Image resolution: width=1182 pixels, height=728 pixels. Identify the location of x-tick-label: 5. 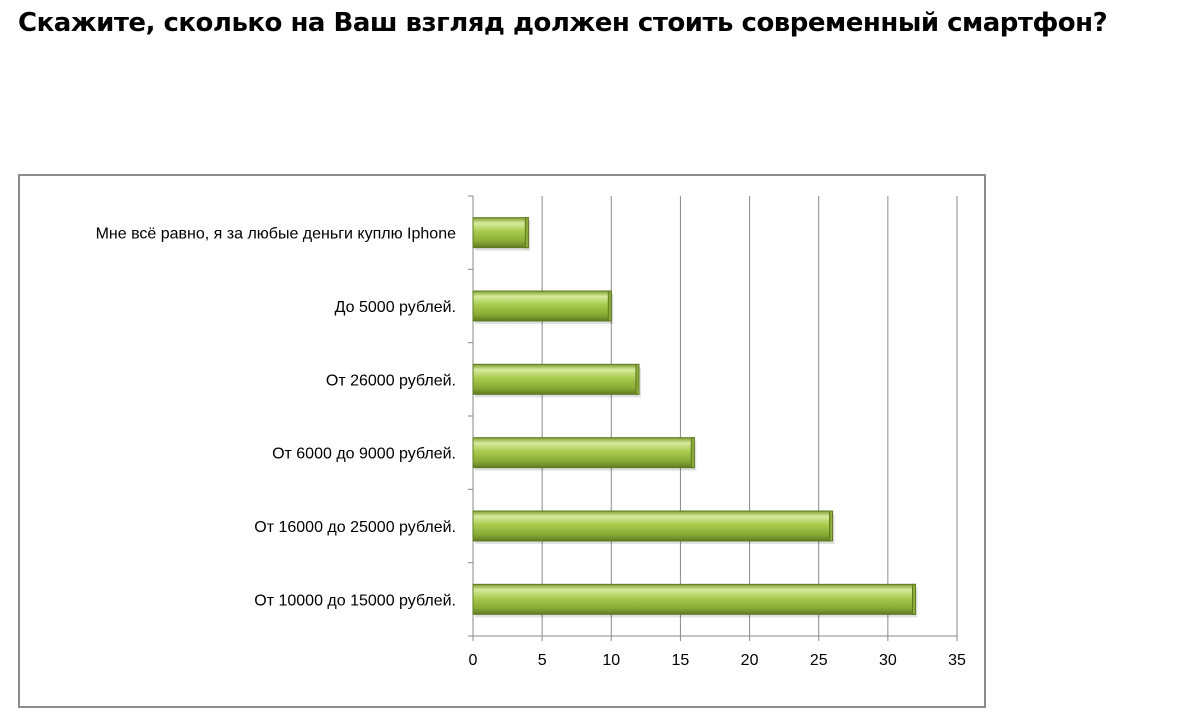
(542, 660).